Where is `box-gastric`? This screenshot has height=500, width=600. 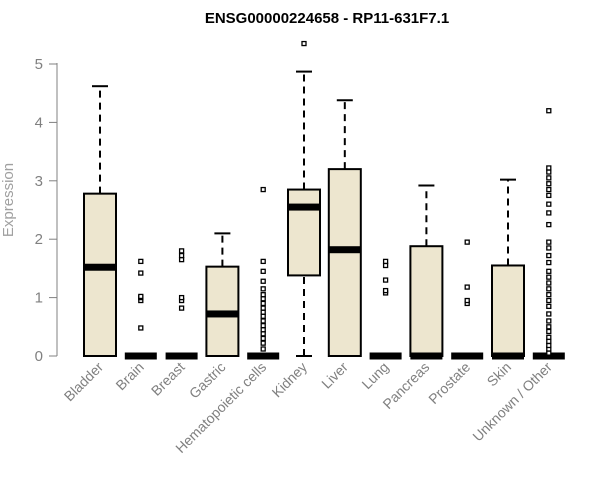 box-gastric is located at coordinates (222, 295).